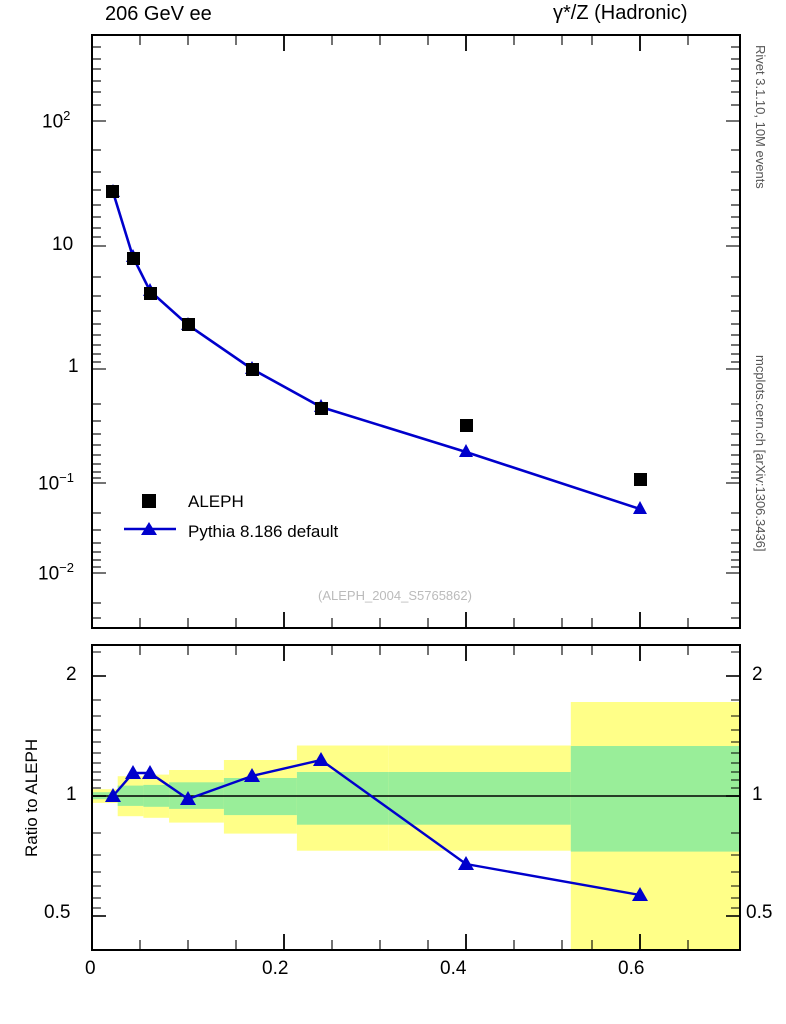  What do you see at coordinates (73, 366) in the screenshot?
I see `main-ytick-1: 1` at bounding box center [73, 366].